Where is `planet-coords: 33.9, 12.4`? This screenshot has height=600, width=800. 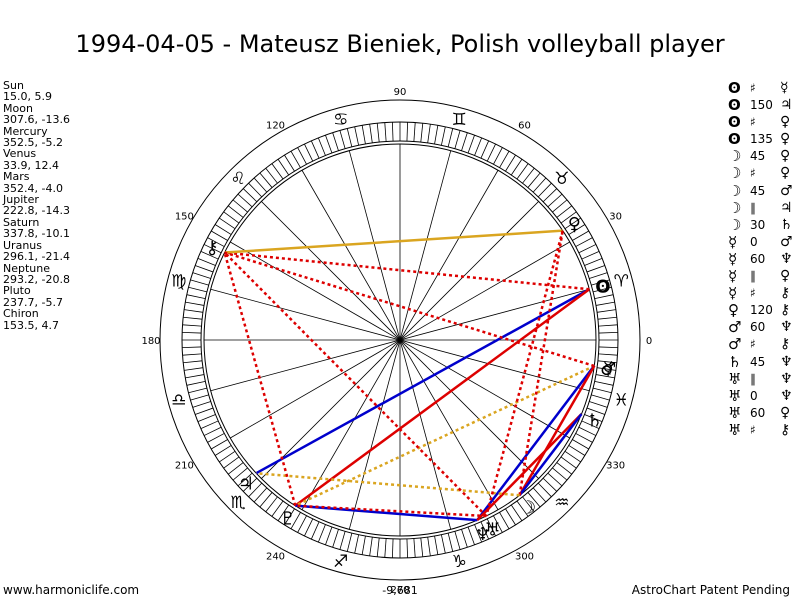 planet-coords: 33.9, 12.4 is located at coordinates (31, 165).